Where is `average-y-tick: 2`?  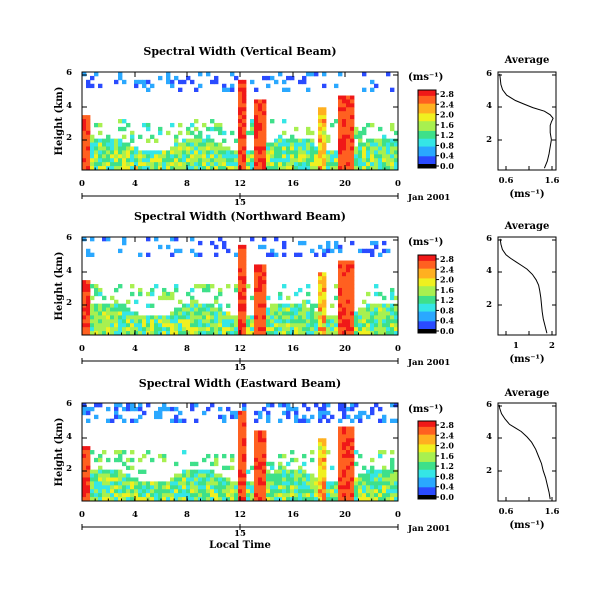
average-y-tick: 2 is located at coordinates (489, 305).